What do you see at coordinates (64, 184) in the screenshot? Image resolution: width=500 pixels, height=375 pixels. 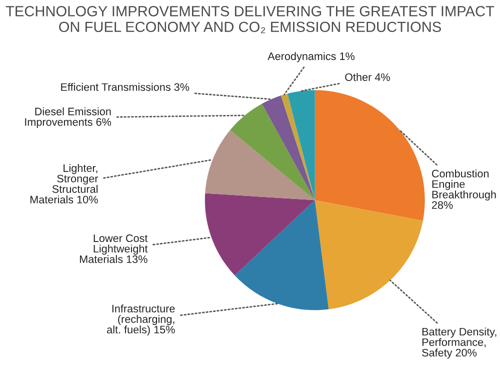 I see `slice-label: Lighter, Stronger Structural Materials 10%` at bounding box center [64, 184].